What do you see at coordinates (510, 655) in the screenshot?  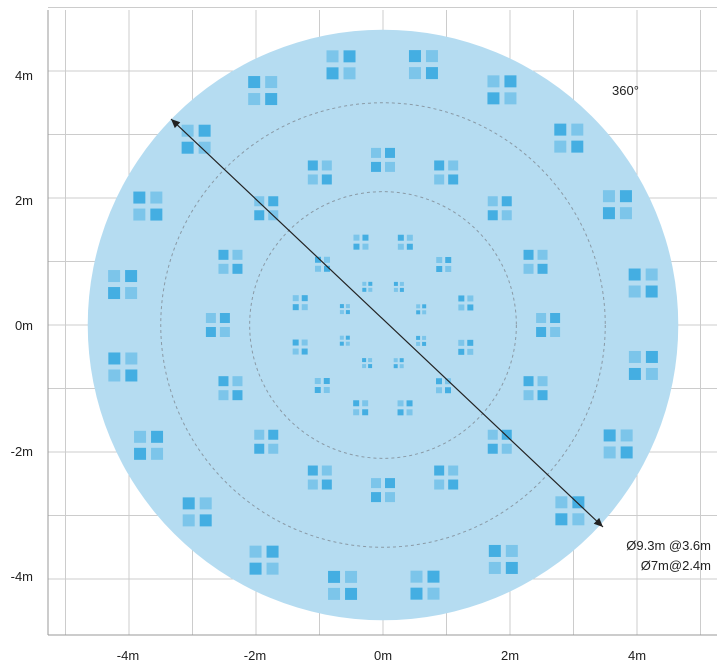 I see `x-tick-2m: 2m` at bounding box center [510, 655].